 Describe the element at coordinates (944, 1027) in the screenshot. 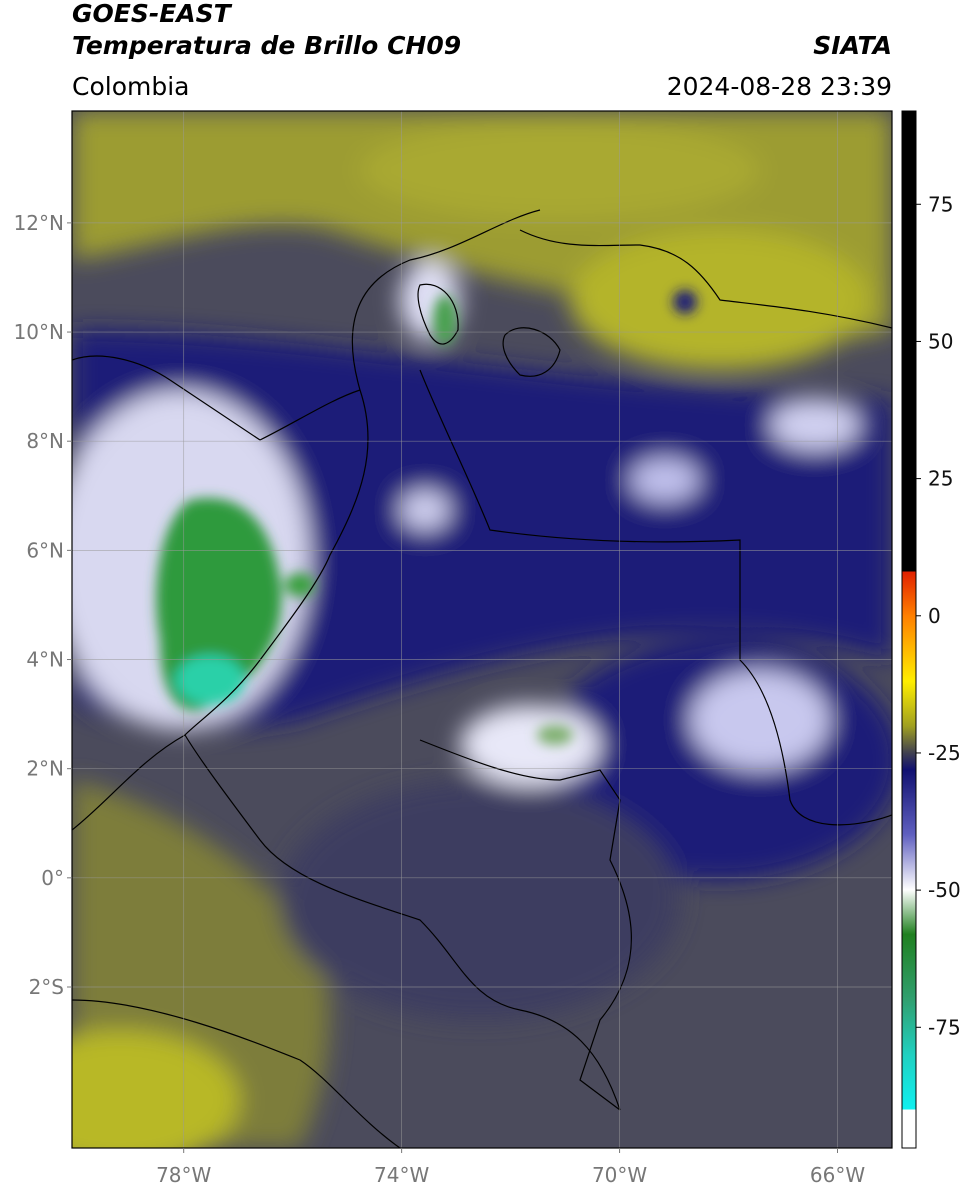

I see `colorbar-tick-label: -75` at that location.